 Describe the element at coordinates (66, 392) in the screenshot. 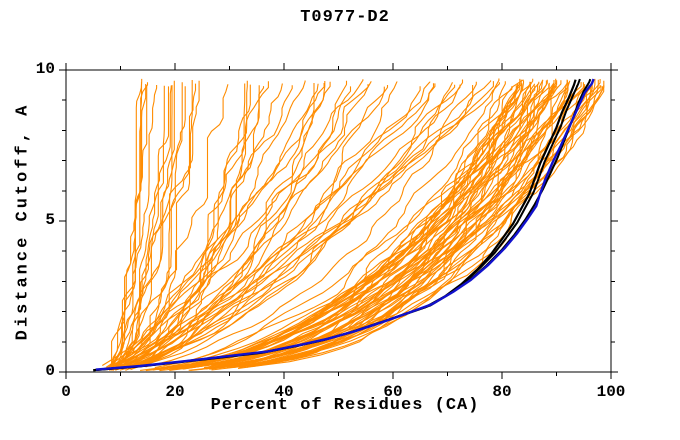

I see `x-tick-label: 0` at that location.